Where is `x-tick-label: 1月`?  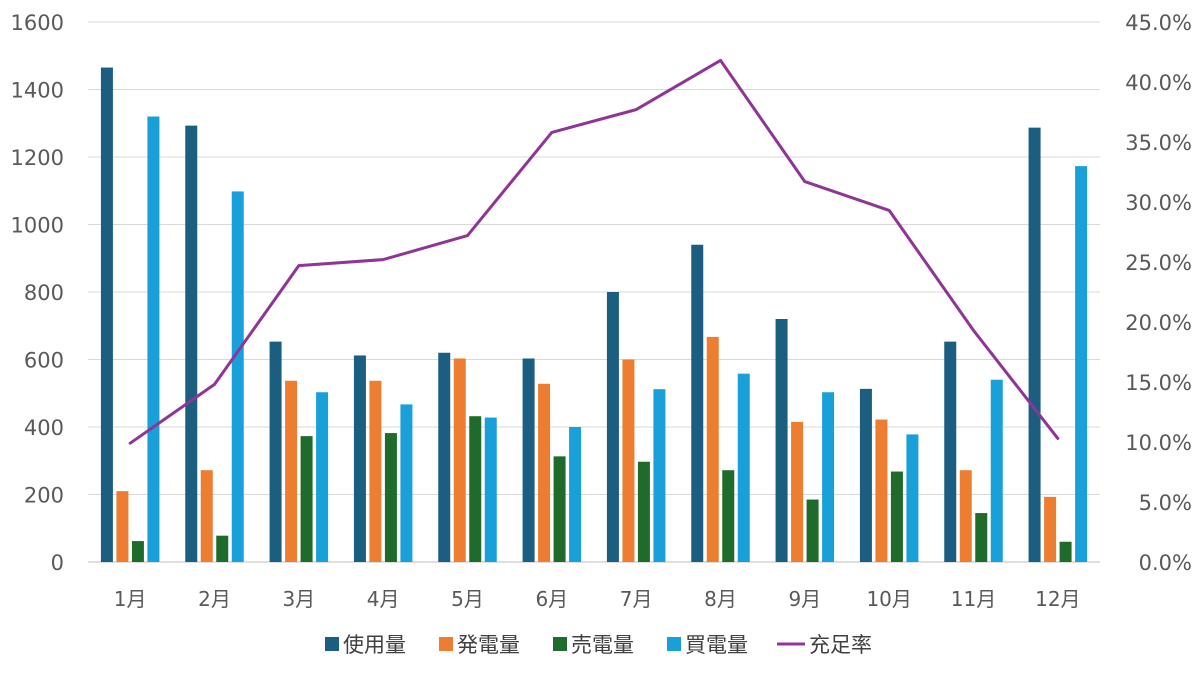 x-tick-label: 1月 is located at coordinates (130, 599).